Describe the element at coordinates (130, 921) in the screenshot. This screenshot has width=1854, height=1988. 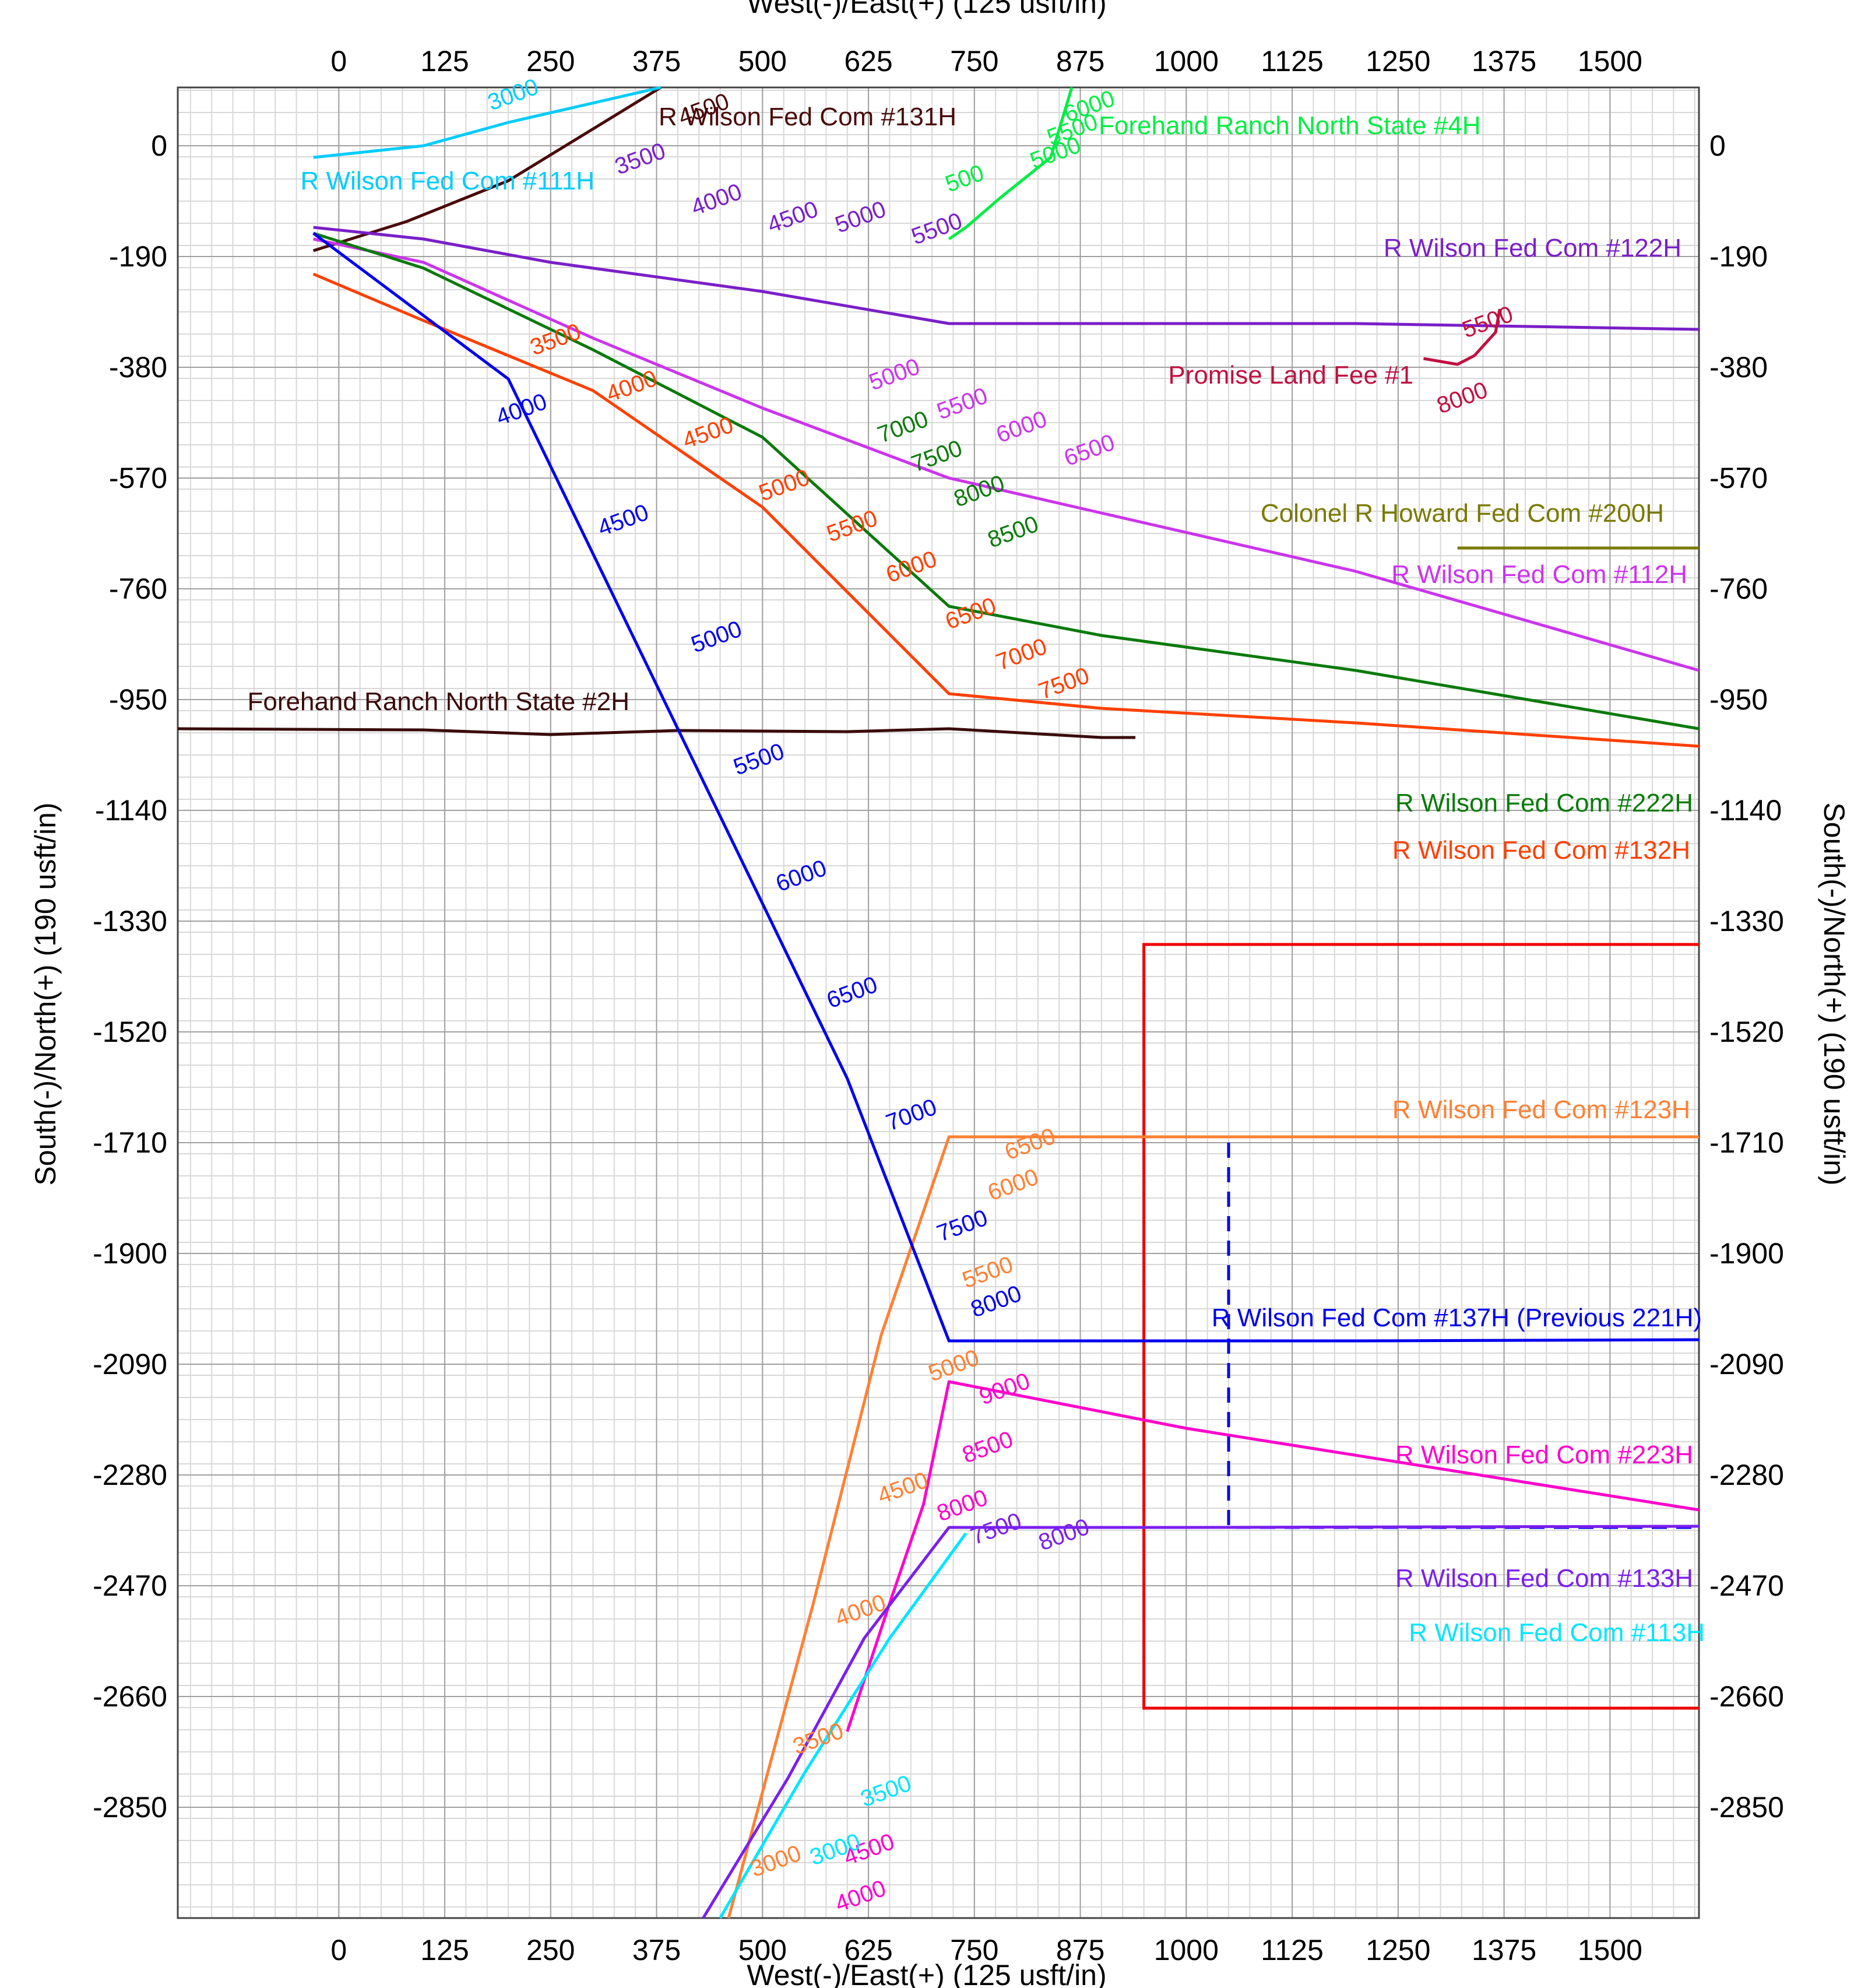
I see `y-tick-label-left: -1330` at that location.